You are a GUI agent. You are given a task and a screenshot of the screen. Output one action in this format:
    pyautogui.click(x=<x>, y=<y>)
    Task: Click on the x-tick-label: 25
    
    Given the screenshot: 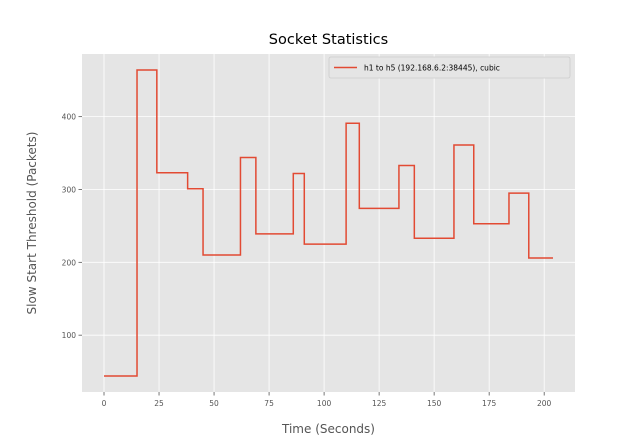 What is the action you would take?
    pyautogui.click(x=159, y=403)
    